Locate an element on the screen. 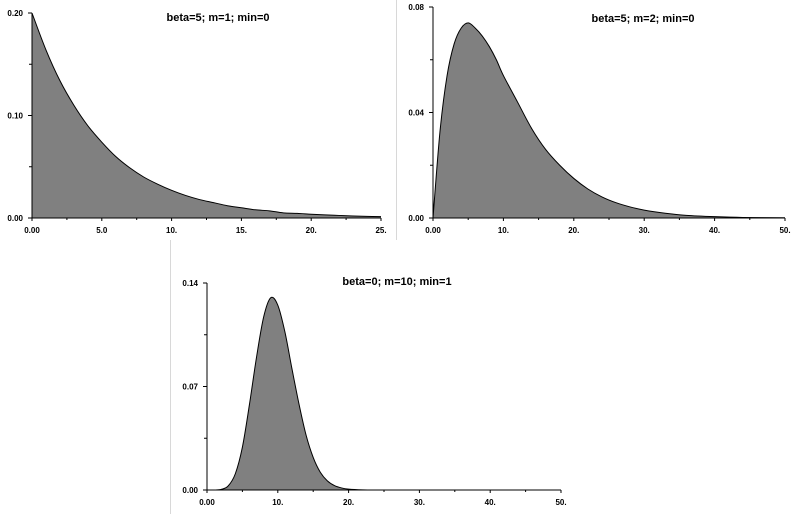  vertical-divider is located at coordinates (396, 120).